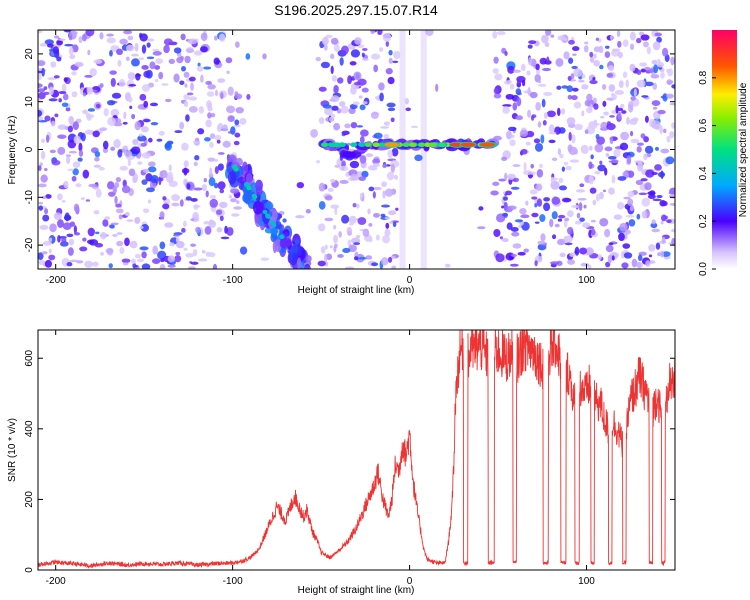  I want to click on signal-blob, so click(242, 180).